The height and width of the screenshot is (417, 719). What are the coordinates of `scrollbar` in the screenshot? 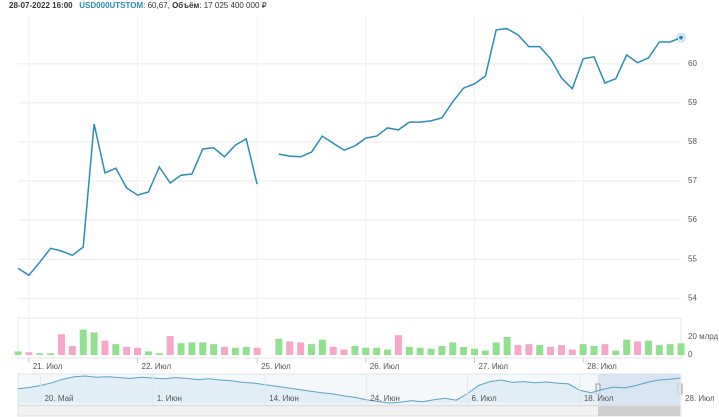 It's located at (349, 411).